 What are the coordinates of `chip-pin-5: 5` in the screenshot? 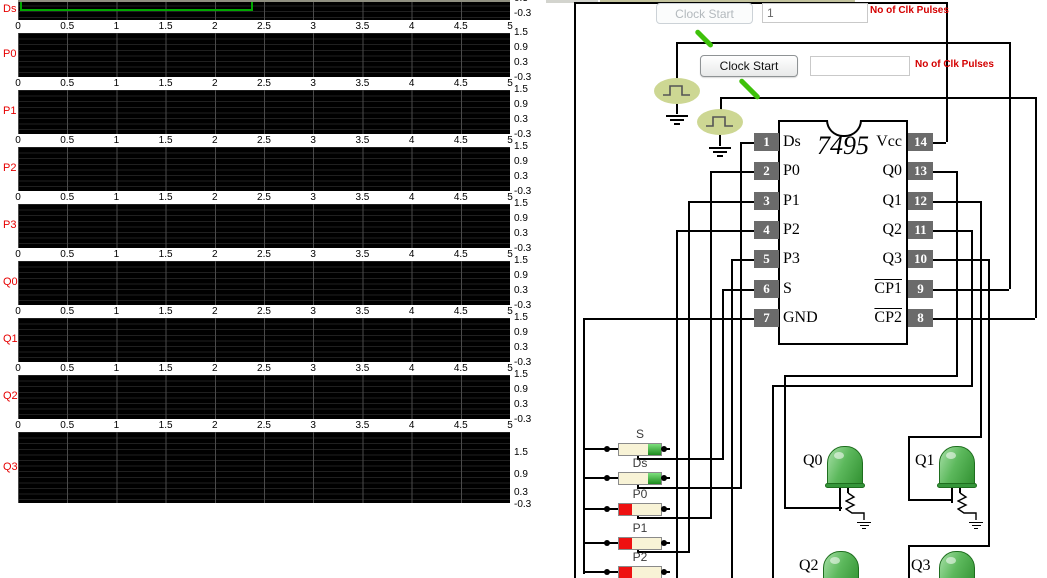 It's located at (766, 259).